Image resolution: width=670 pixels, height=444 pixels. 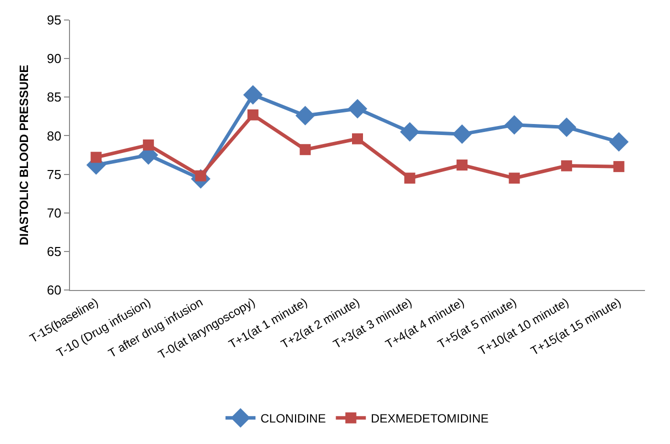 I want to click on legend-label: CLONIDINE, so click(x=293, y=419).